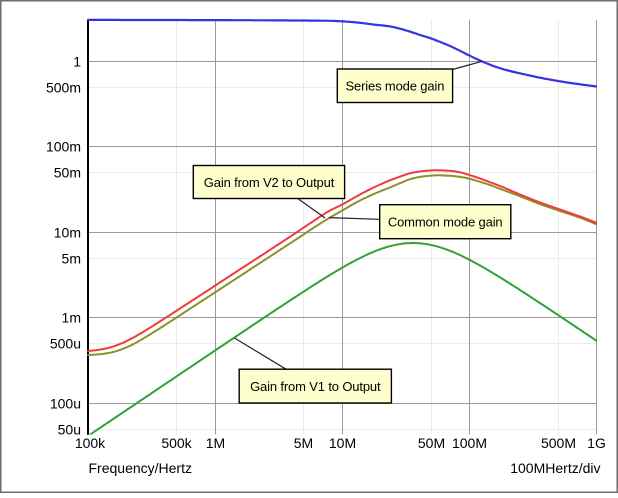 The image size is (618, 498). I want to click on svg-text: 50u, so click(69, 430).